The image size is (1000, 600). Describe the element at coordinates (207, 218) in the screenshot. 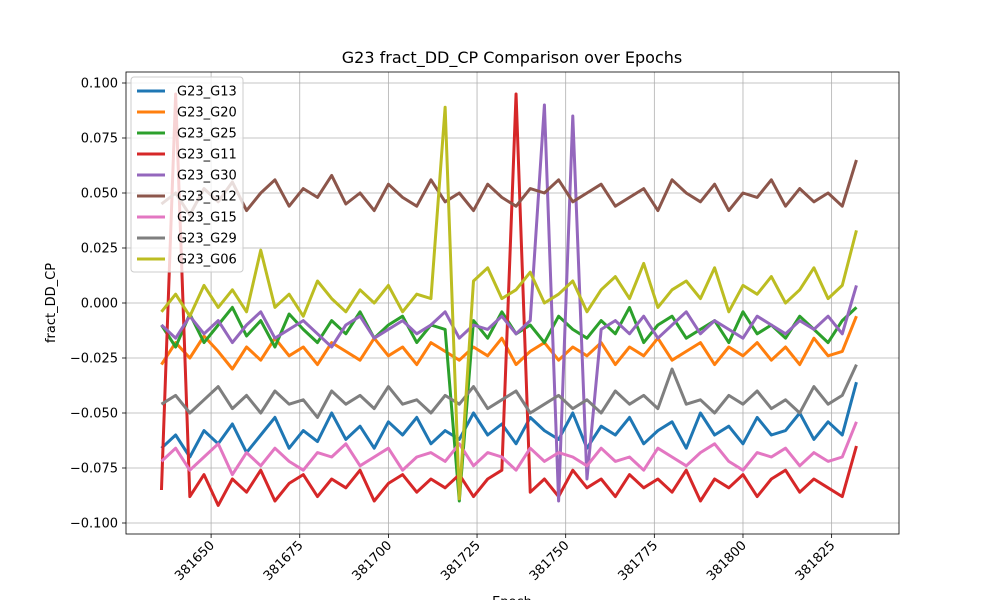

I see `legend-label: G23_G15` at that location.